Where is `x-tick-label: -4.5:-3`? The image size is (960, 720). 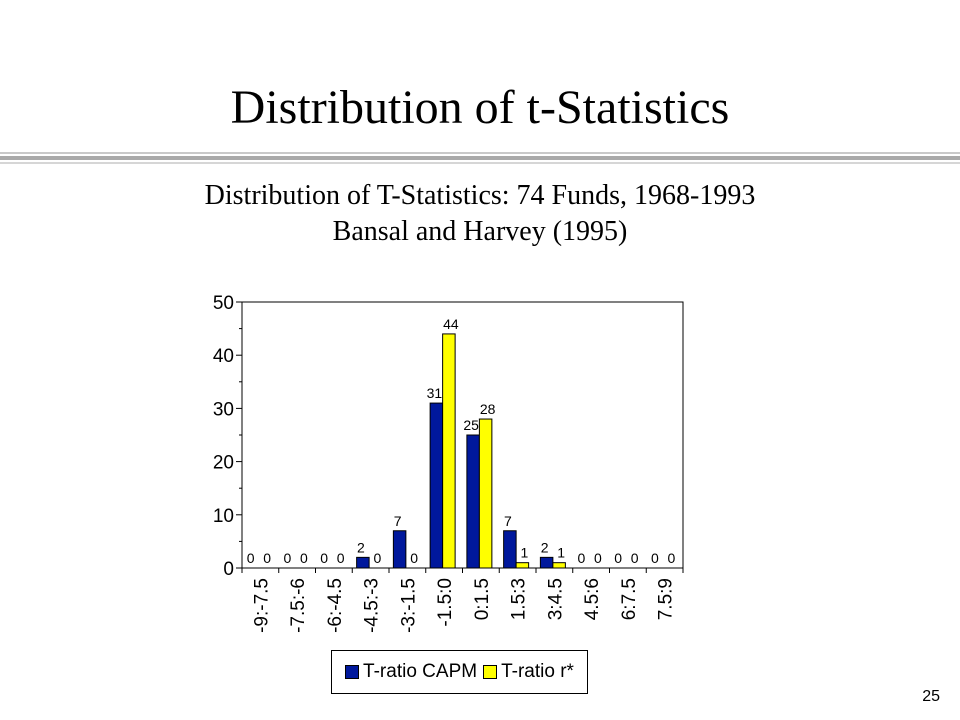 x-tick-label: -4.5:-3 is located at coordinates (372, 605).